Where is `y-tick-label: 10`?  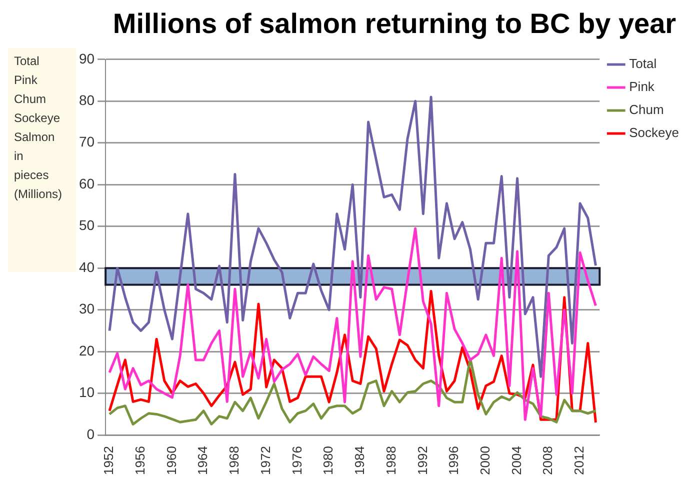 y-tick-label: 10 is located at coordinates (86, 392).